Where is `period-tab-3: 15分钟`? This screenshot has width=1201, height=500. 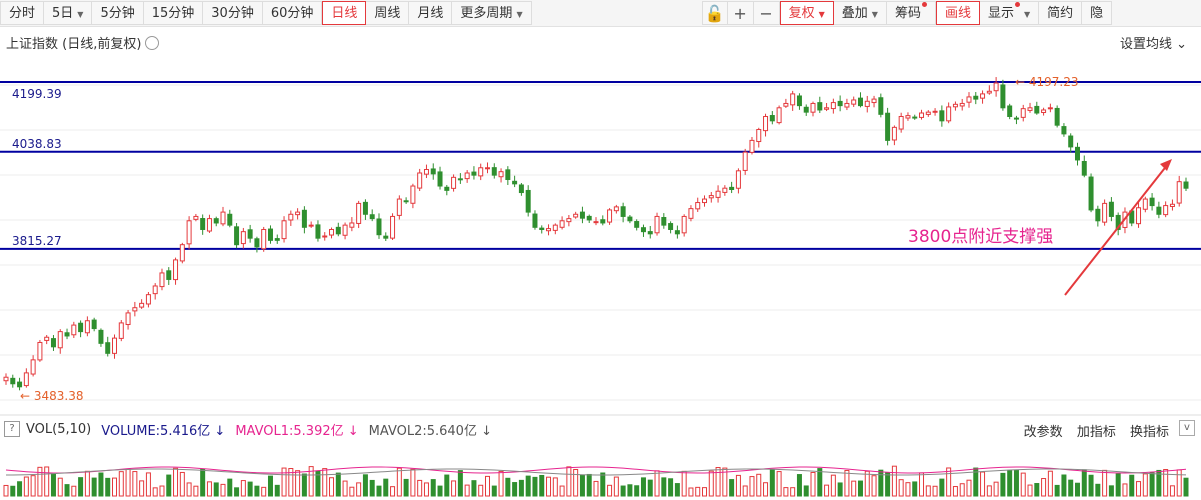
period-tab-3: 15分钟 is located at coordinates (173, 13).